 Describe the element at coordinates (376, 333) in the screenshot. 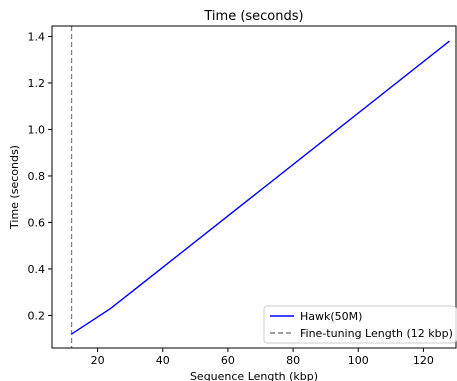

I see `legend-label: Fine-tuning Length (12 kbp)` at that location.